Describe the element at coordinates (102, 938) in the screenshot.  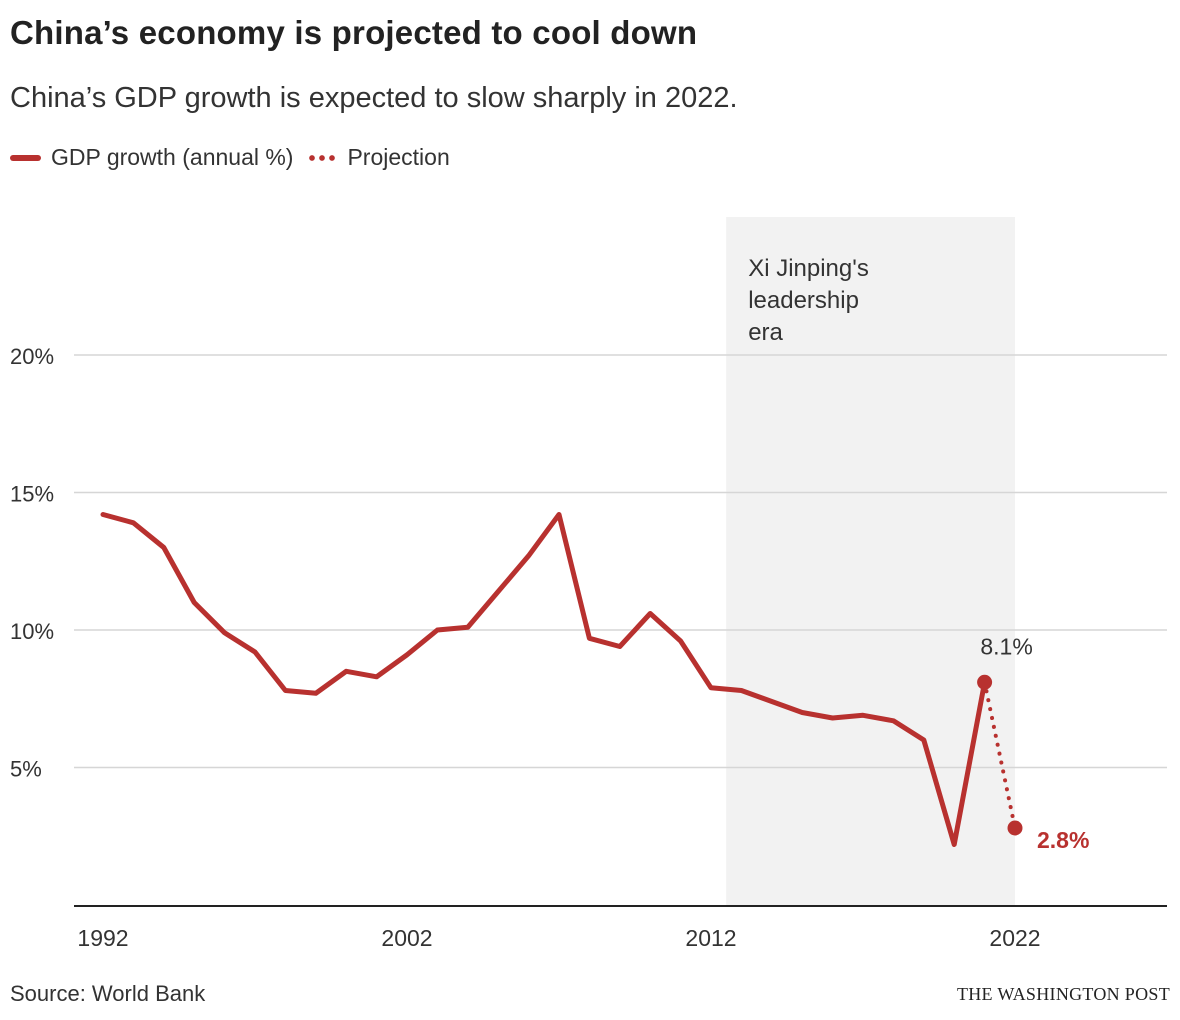
I see `x-tick-label: 1992` at that location.